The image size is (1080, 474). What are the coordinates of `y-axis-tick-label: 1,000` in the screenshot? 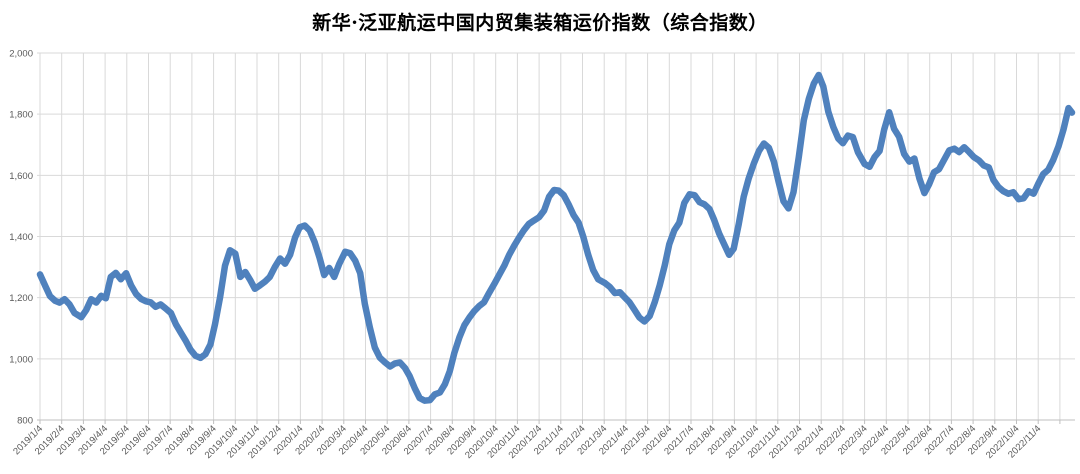 It's located at (21, 359).